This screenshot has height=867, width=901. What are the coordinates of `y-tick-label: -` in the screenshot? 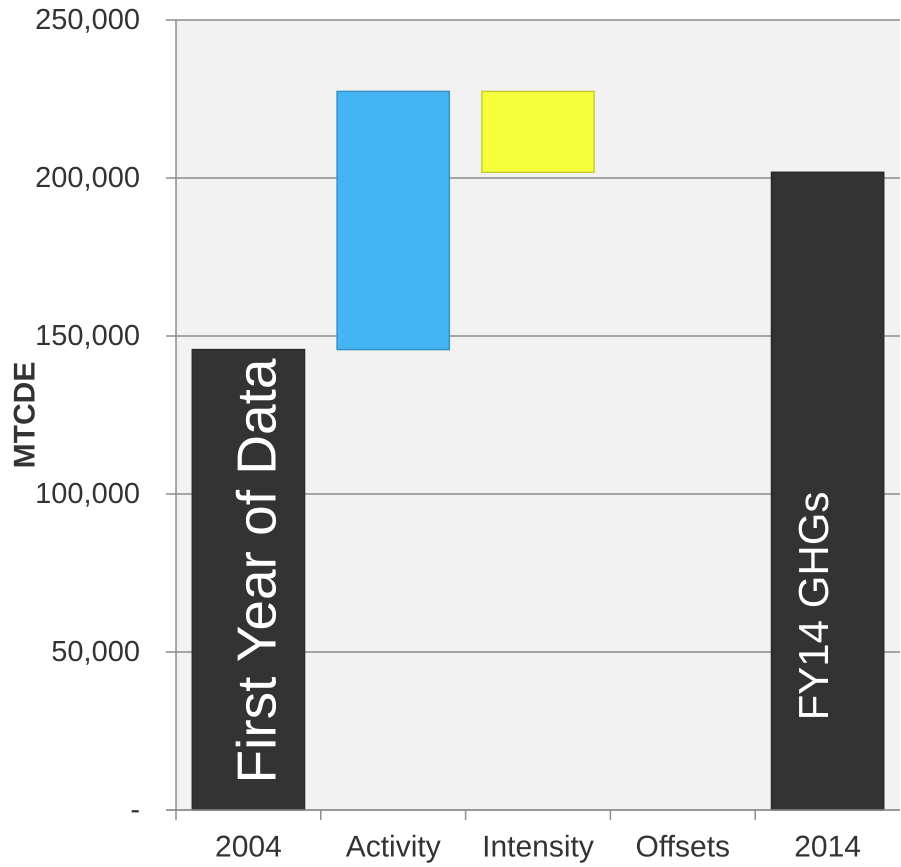 It's located at (135, 810).